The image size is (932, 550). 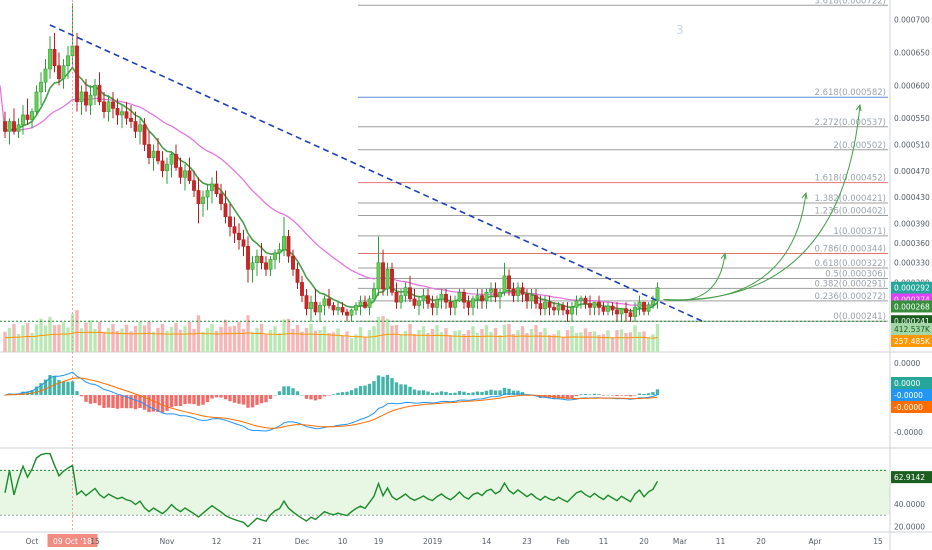 I want to click on price-tick-label: 0.000650, so click(x=912, y=53).